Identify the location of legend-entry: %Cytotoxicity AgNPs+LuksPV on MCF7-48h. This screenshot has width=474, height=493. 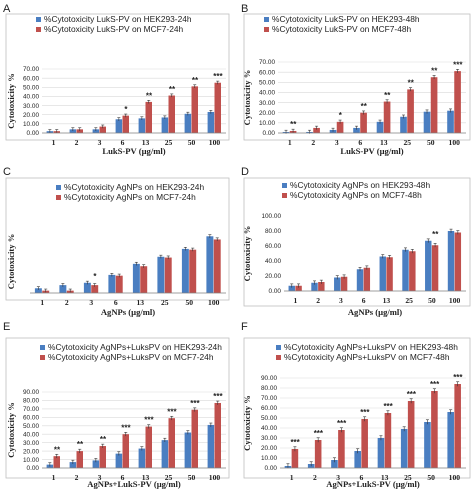
(367, 357).